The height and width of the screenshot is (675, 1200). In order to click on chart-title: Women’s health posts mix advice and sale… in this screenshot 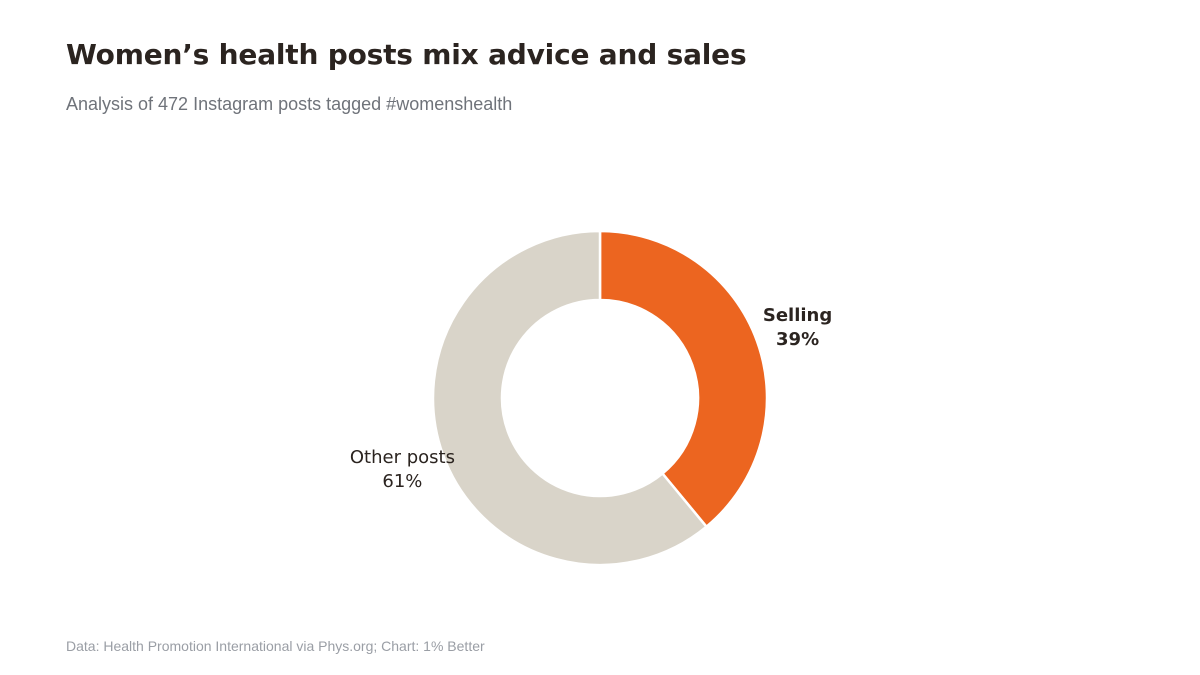, I will do `click(406, 54)`.